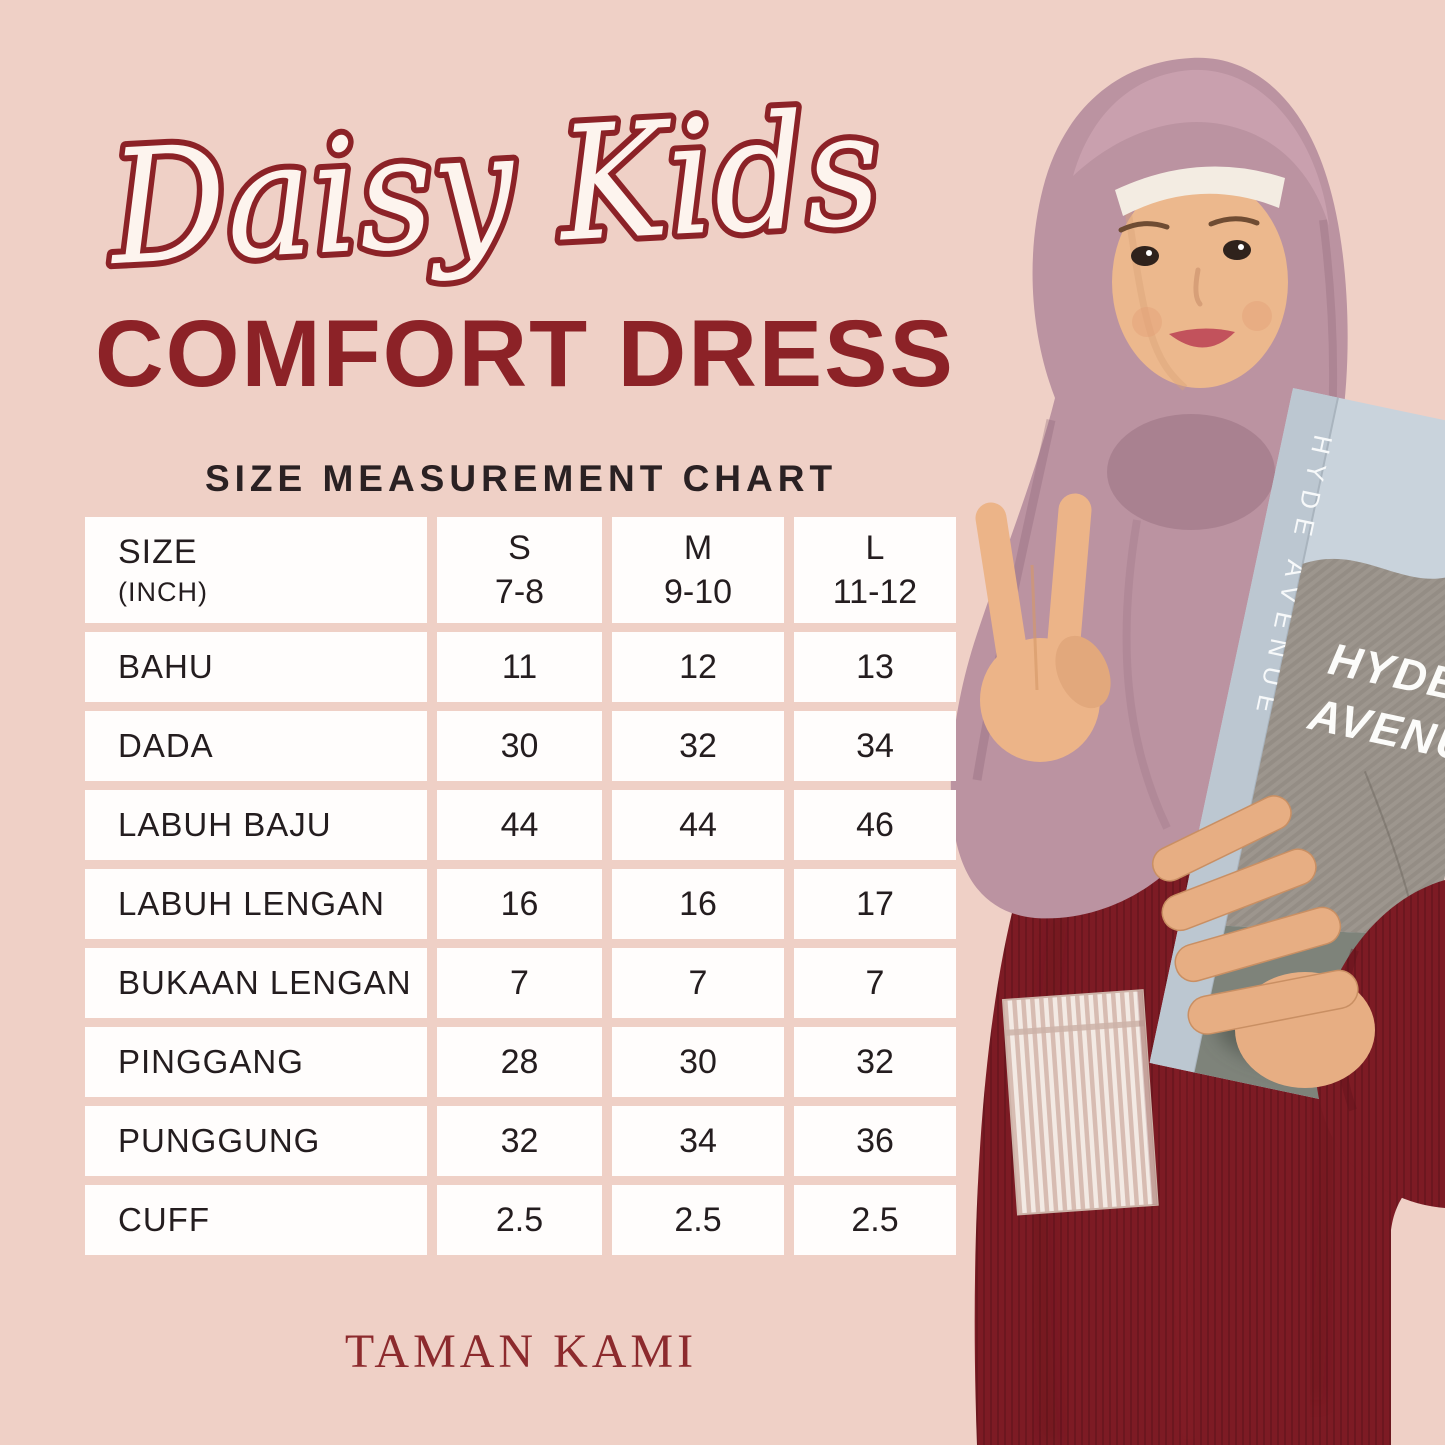 The width and height of the screenshot is (1445, 1445). What do you see at coordinates (519, 547) in the screenshot?
I see `col-size: S` at bounding box center [519, 547].